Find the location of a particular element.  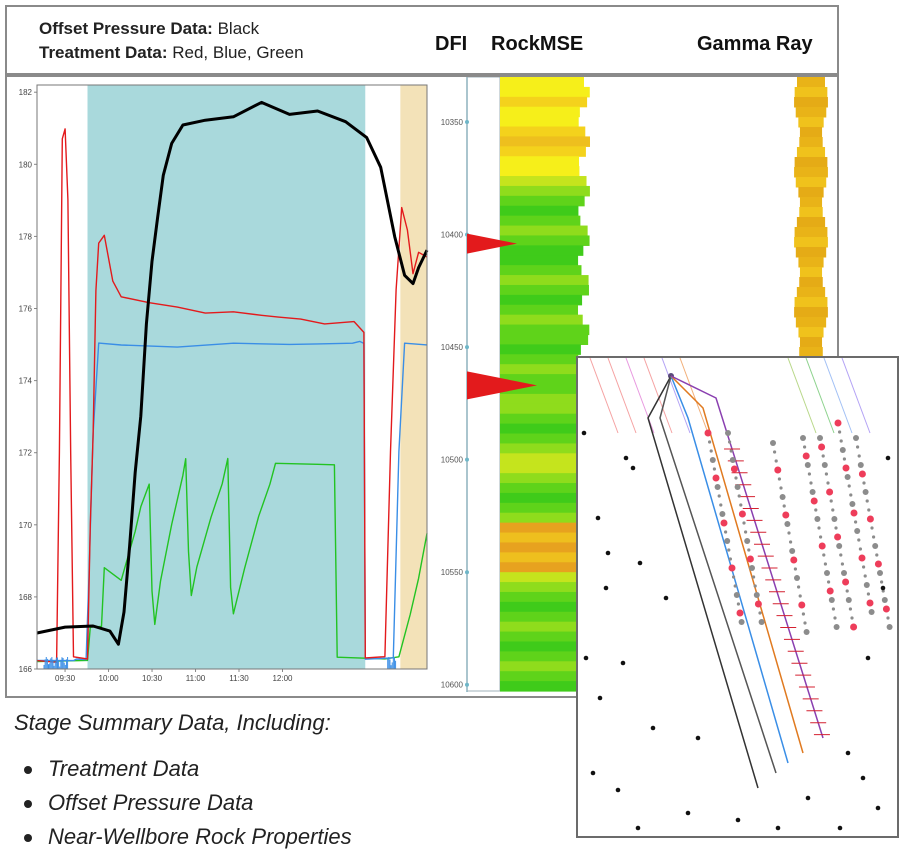

offset-legend-value: Black is located at coordinates (238, 28).